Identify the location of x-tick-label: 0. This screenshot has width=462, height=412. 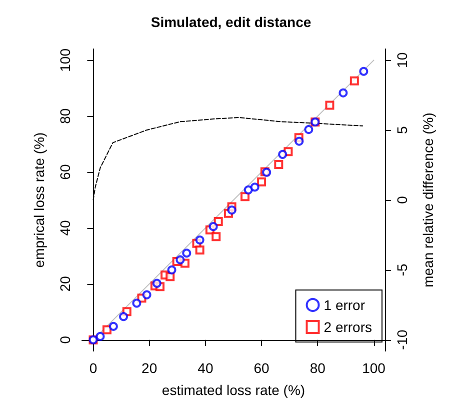
(93, 368).